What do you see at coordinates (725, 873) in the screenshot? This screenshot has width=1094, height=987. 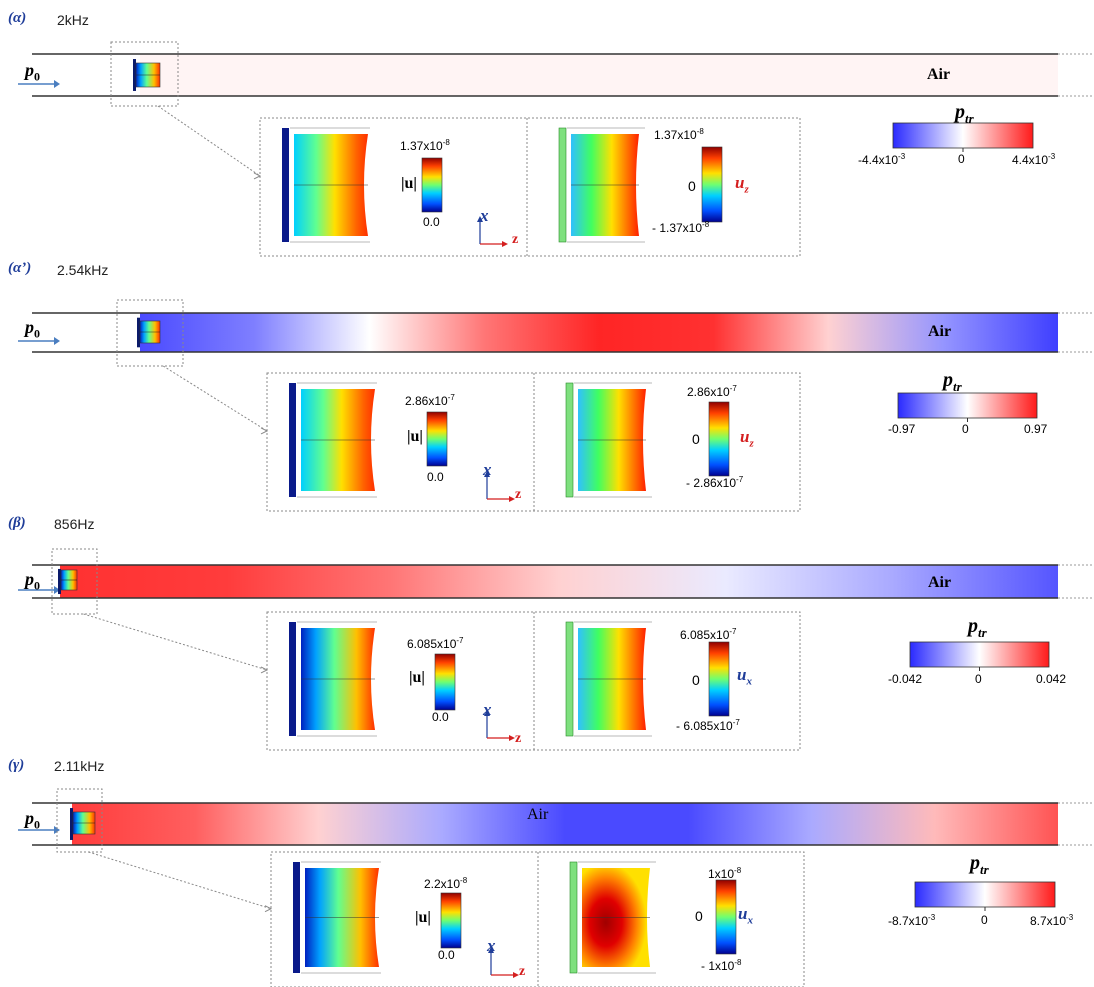 I see `u-component-max: 1x10⁻⁸` at bounding box center [725, 873].